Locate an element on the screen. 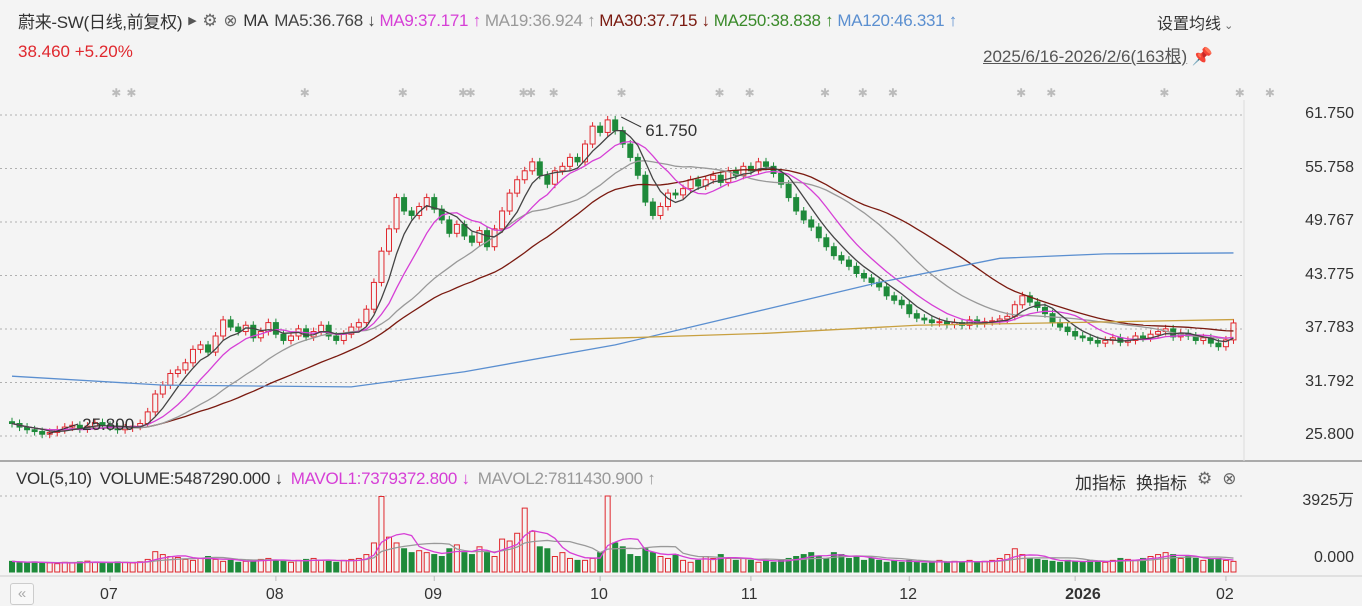 The width and height of the screenshot is (1362, 606). month-label: 2026 is located at coordinates (1083, 594).